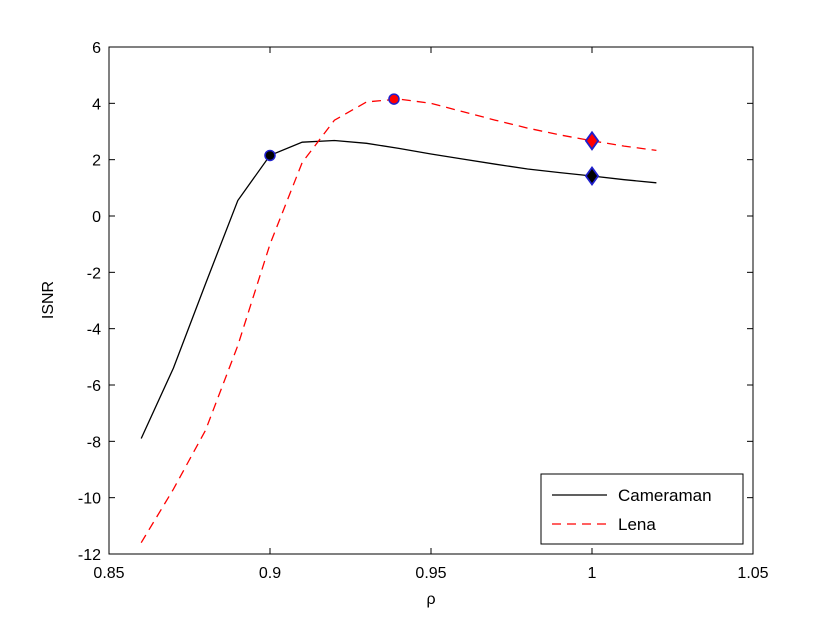 The image size is (830, 625). I want to click on marker-lena-diamond, so click(592, 140).